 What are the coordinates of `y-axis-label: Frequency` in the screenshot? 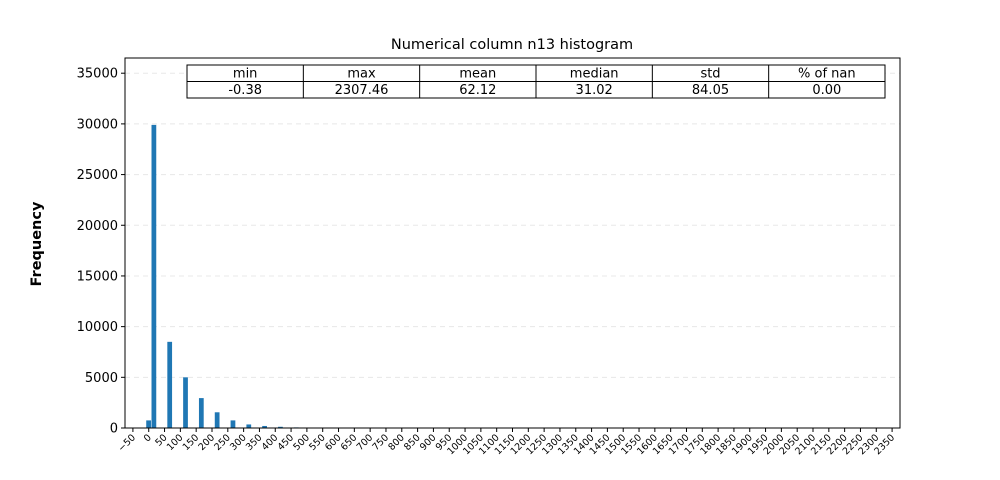 It's located at (37, 243).